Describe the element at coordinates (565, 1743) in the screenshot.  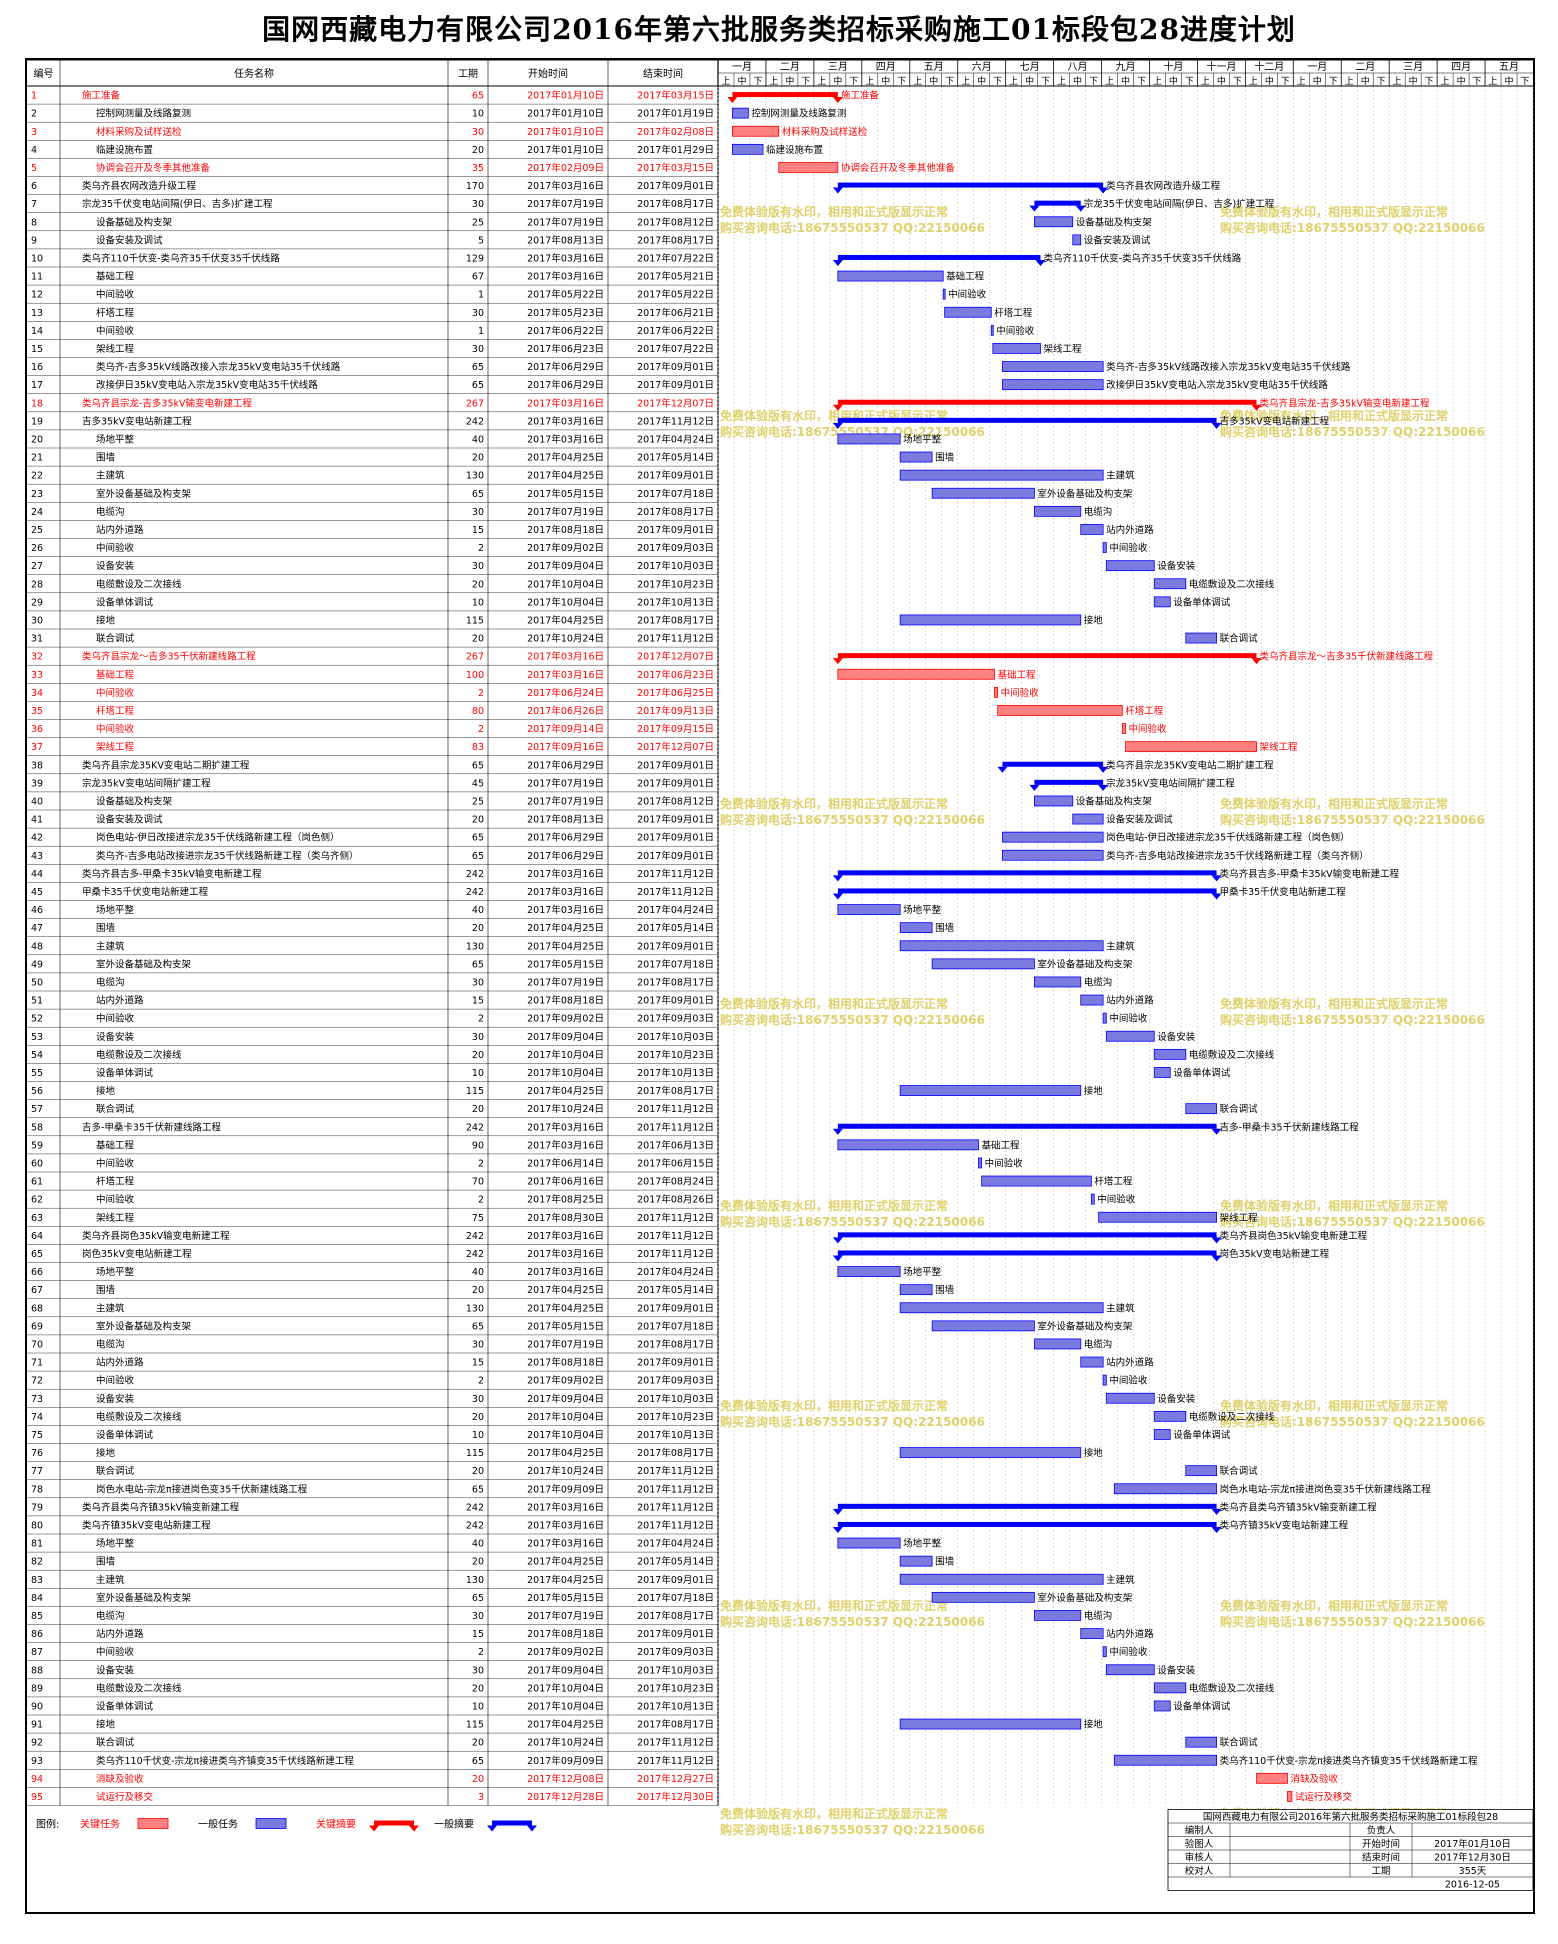
I see `task-92-start: 2017年10月24日` at that location.